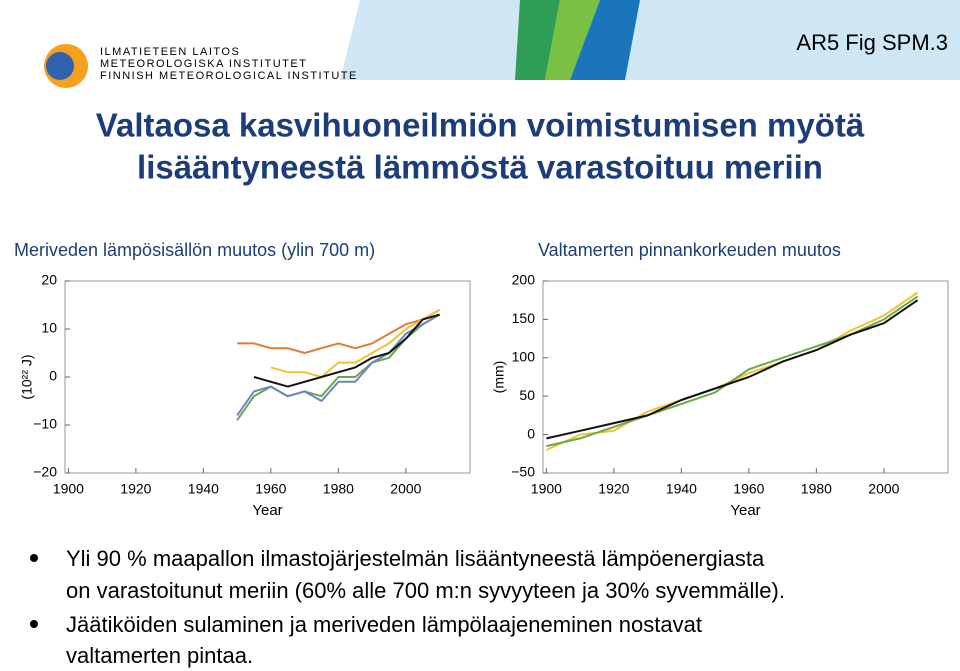 The image size is (960, 671). Describe the element at coordinates (524, 280) in the screenshot. I see `y-tick-label: 200` at that location.